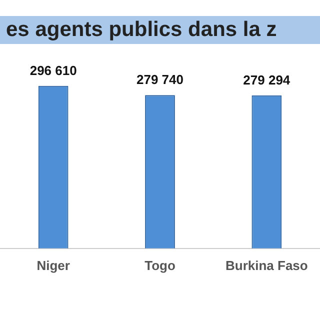 This screenshot has width=320, height=320. What do you see at coordinates (160, 265) in the screenshot?
I see `x-tick-label: Togo` at bounding box center [160, 265].